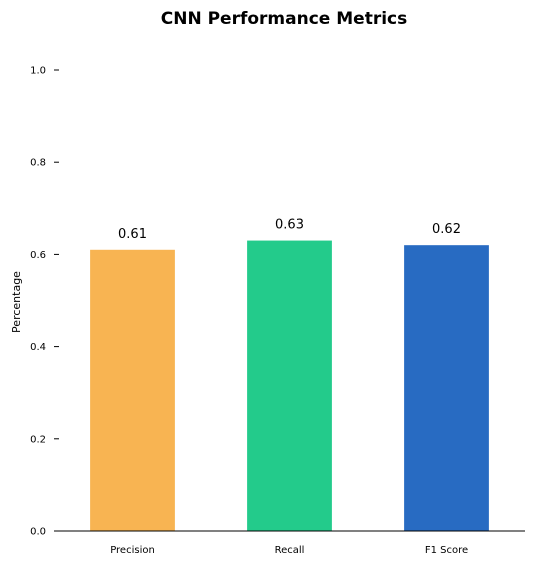 This screenshot has width=533, height=568. Describe the element at coordinates (38, 163) in the screenshot. I see `y-tick-label: 0.8` at that location.